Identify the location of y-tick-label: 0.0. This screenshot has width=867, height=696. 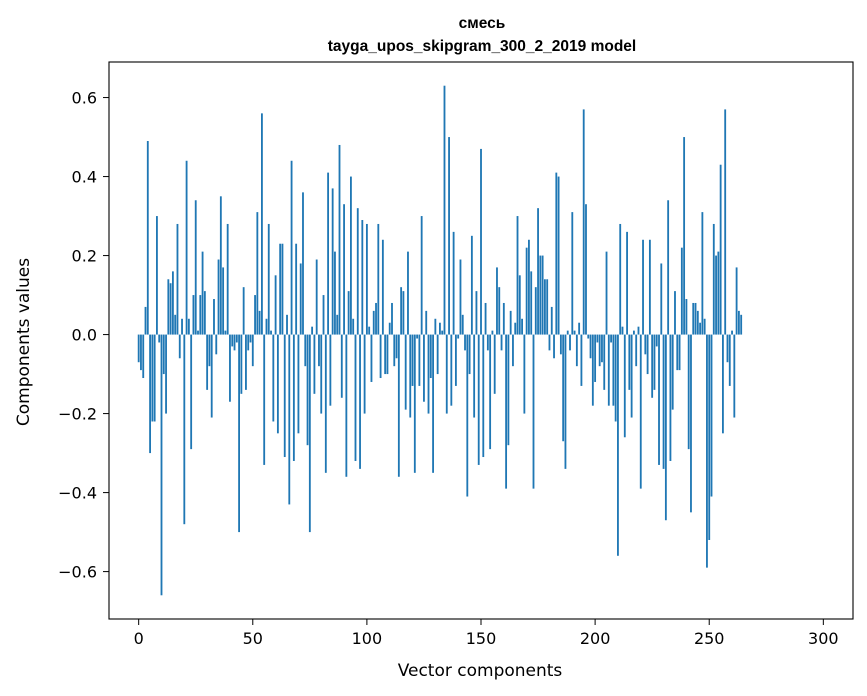
(84, 335).